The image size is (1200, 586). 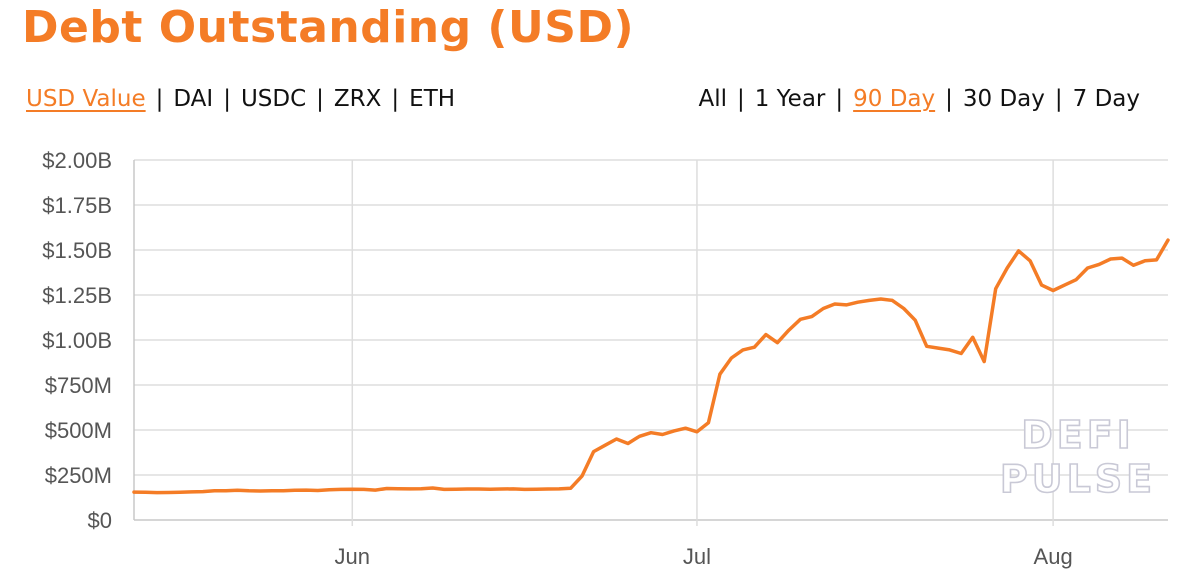 I want to click on currency-selector: USD Value | DAI | USDC | ZRX | ETH, so click(x=240, y=99).